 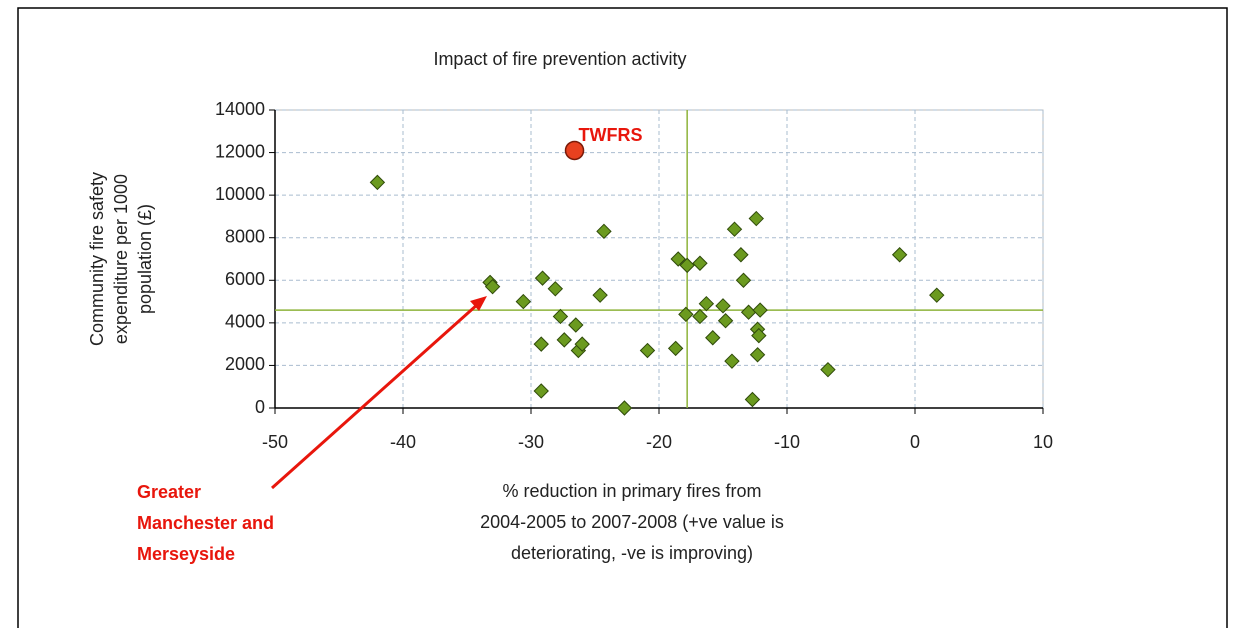 I want to click on x-tick-label: -30, so click(x=531, y=442).